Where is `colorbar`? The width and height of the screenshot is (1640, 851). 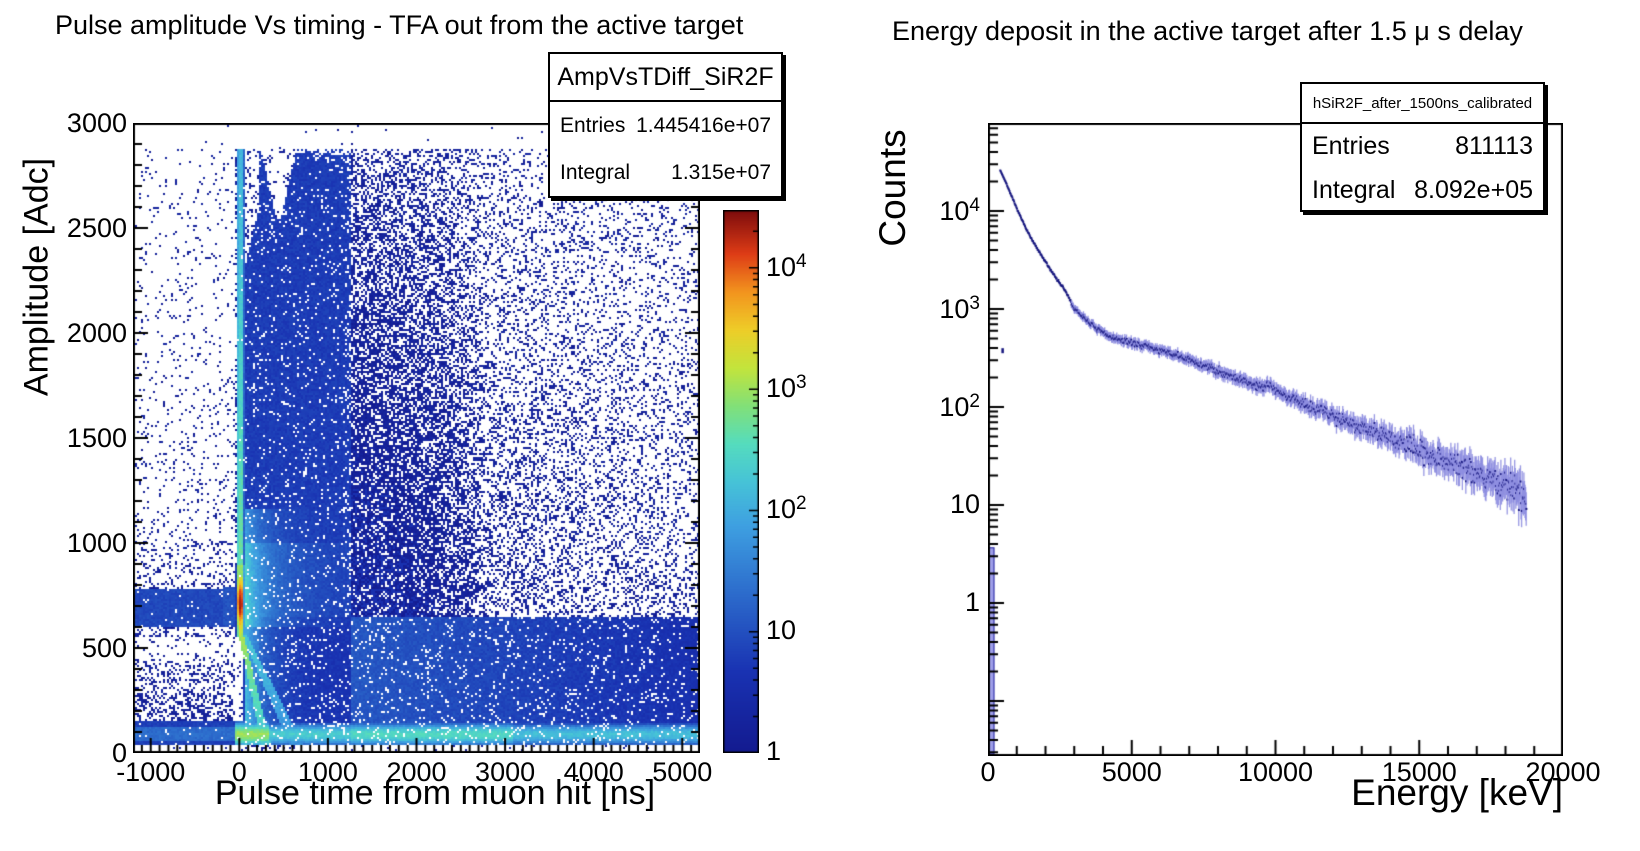
colorbar is located at coordinates (741, 481).